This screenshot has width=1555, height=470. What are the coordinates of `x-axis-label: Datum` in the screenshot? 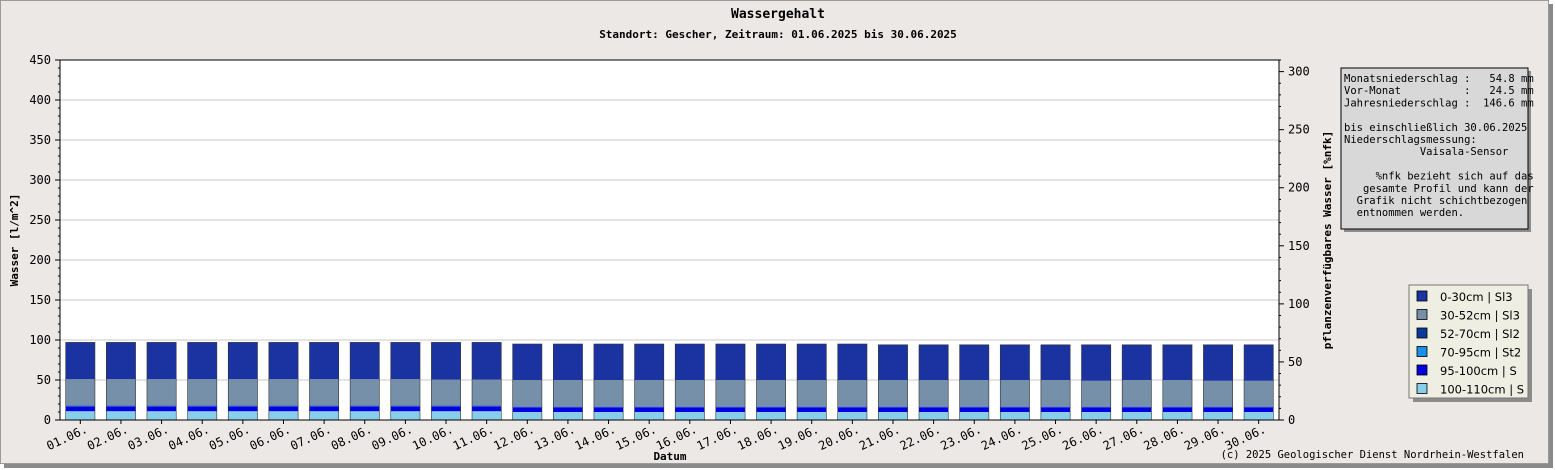 It's located at (669, 456).